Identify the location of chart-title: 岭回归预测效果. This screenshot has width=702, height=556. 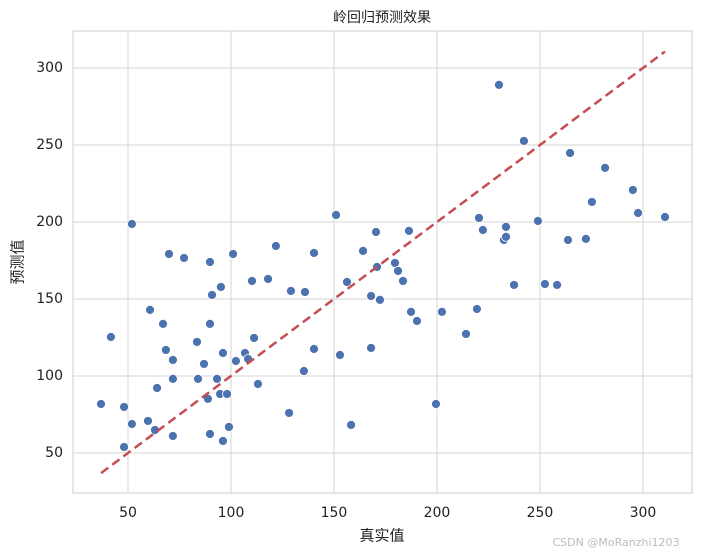
(382, 17).